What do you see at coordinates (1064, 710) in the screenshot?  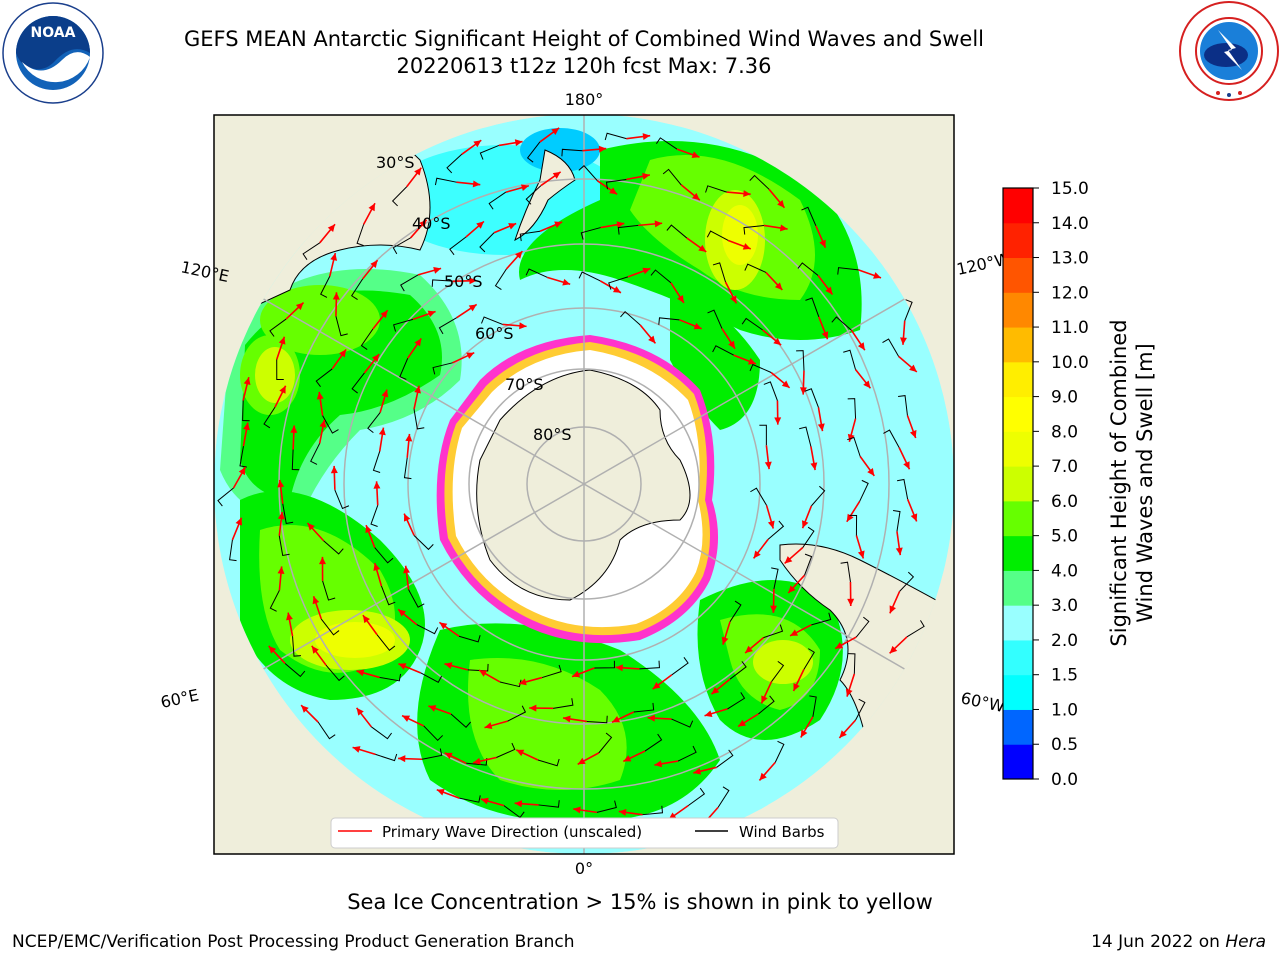 I see `colorbar-tick-label: 1.0` at bounding box center [1064, 710].